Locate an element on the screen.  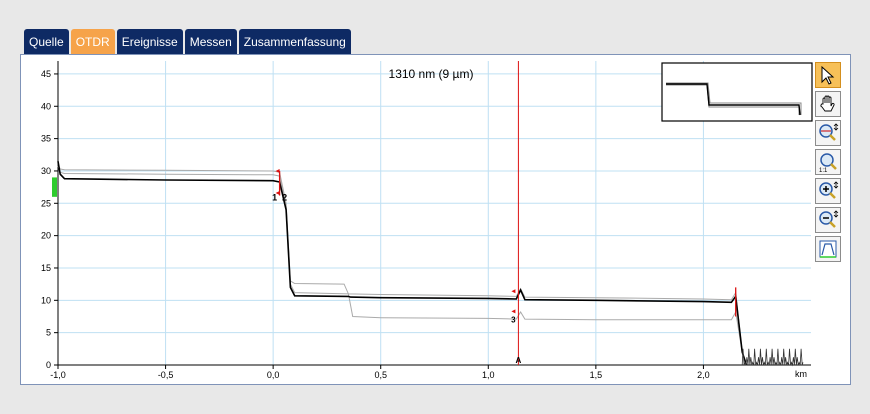
event-label-1: 1 is located at coordinates (274, 198).